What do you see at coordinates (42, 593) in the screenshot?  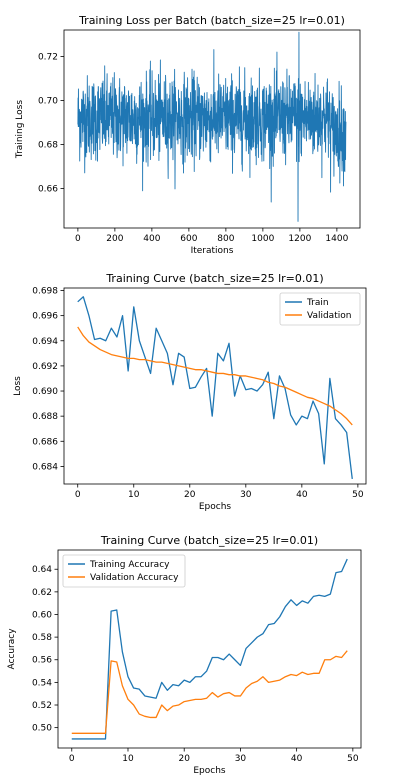 I see `y-tick-label: 0.62` at bounding box center [42, 593].